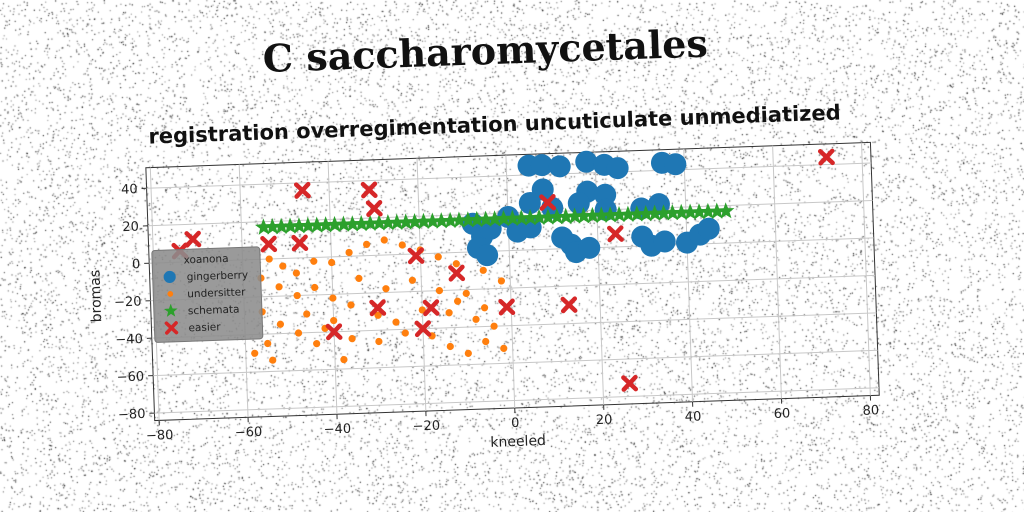 Image resolution: width=1024 pixels, height=517 pixels. I want to click on legend-label: schemata, so click(214, 311).